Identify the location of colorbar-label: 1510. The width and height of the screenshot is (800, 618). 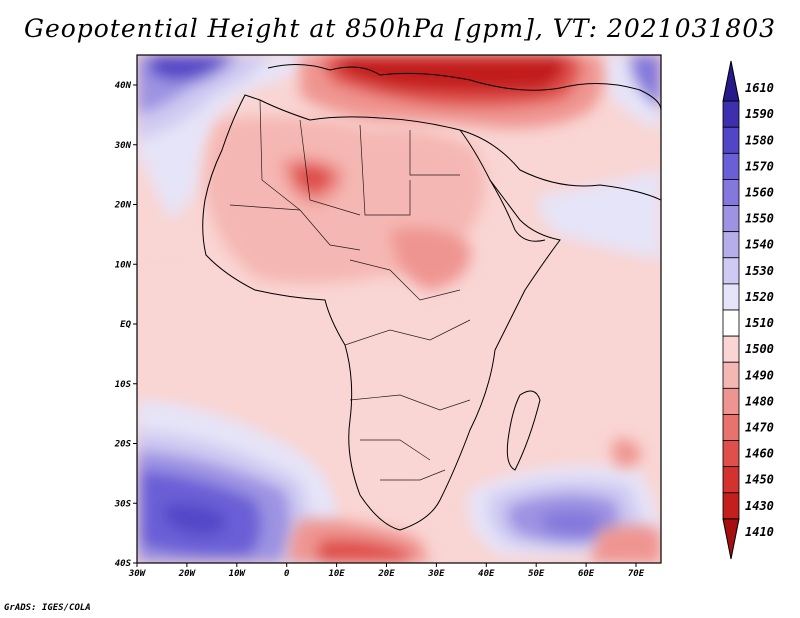
(759, 323).